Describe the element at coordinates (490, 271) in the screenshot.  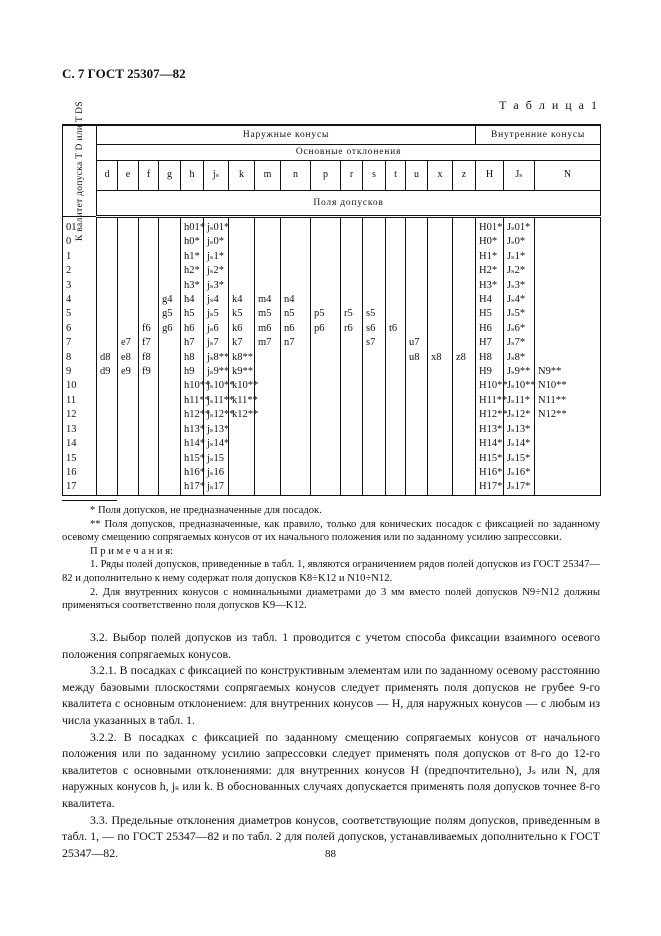
I see `tolerance-cell: H2*` at that location.